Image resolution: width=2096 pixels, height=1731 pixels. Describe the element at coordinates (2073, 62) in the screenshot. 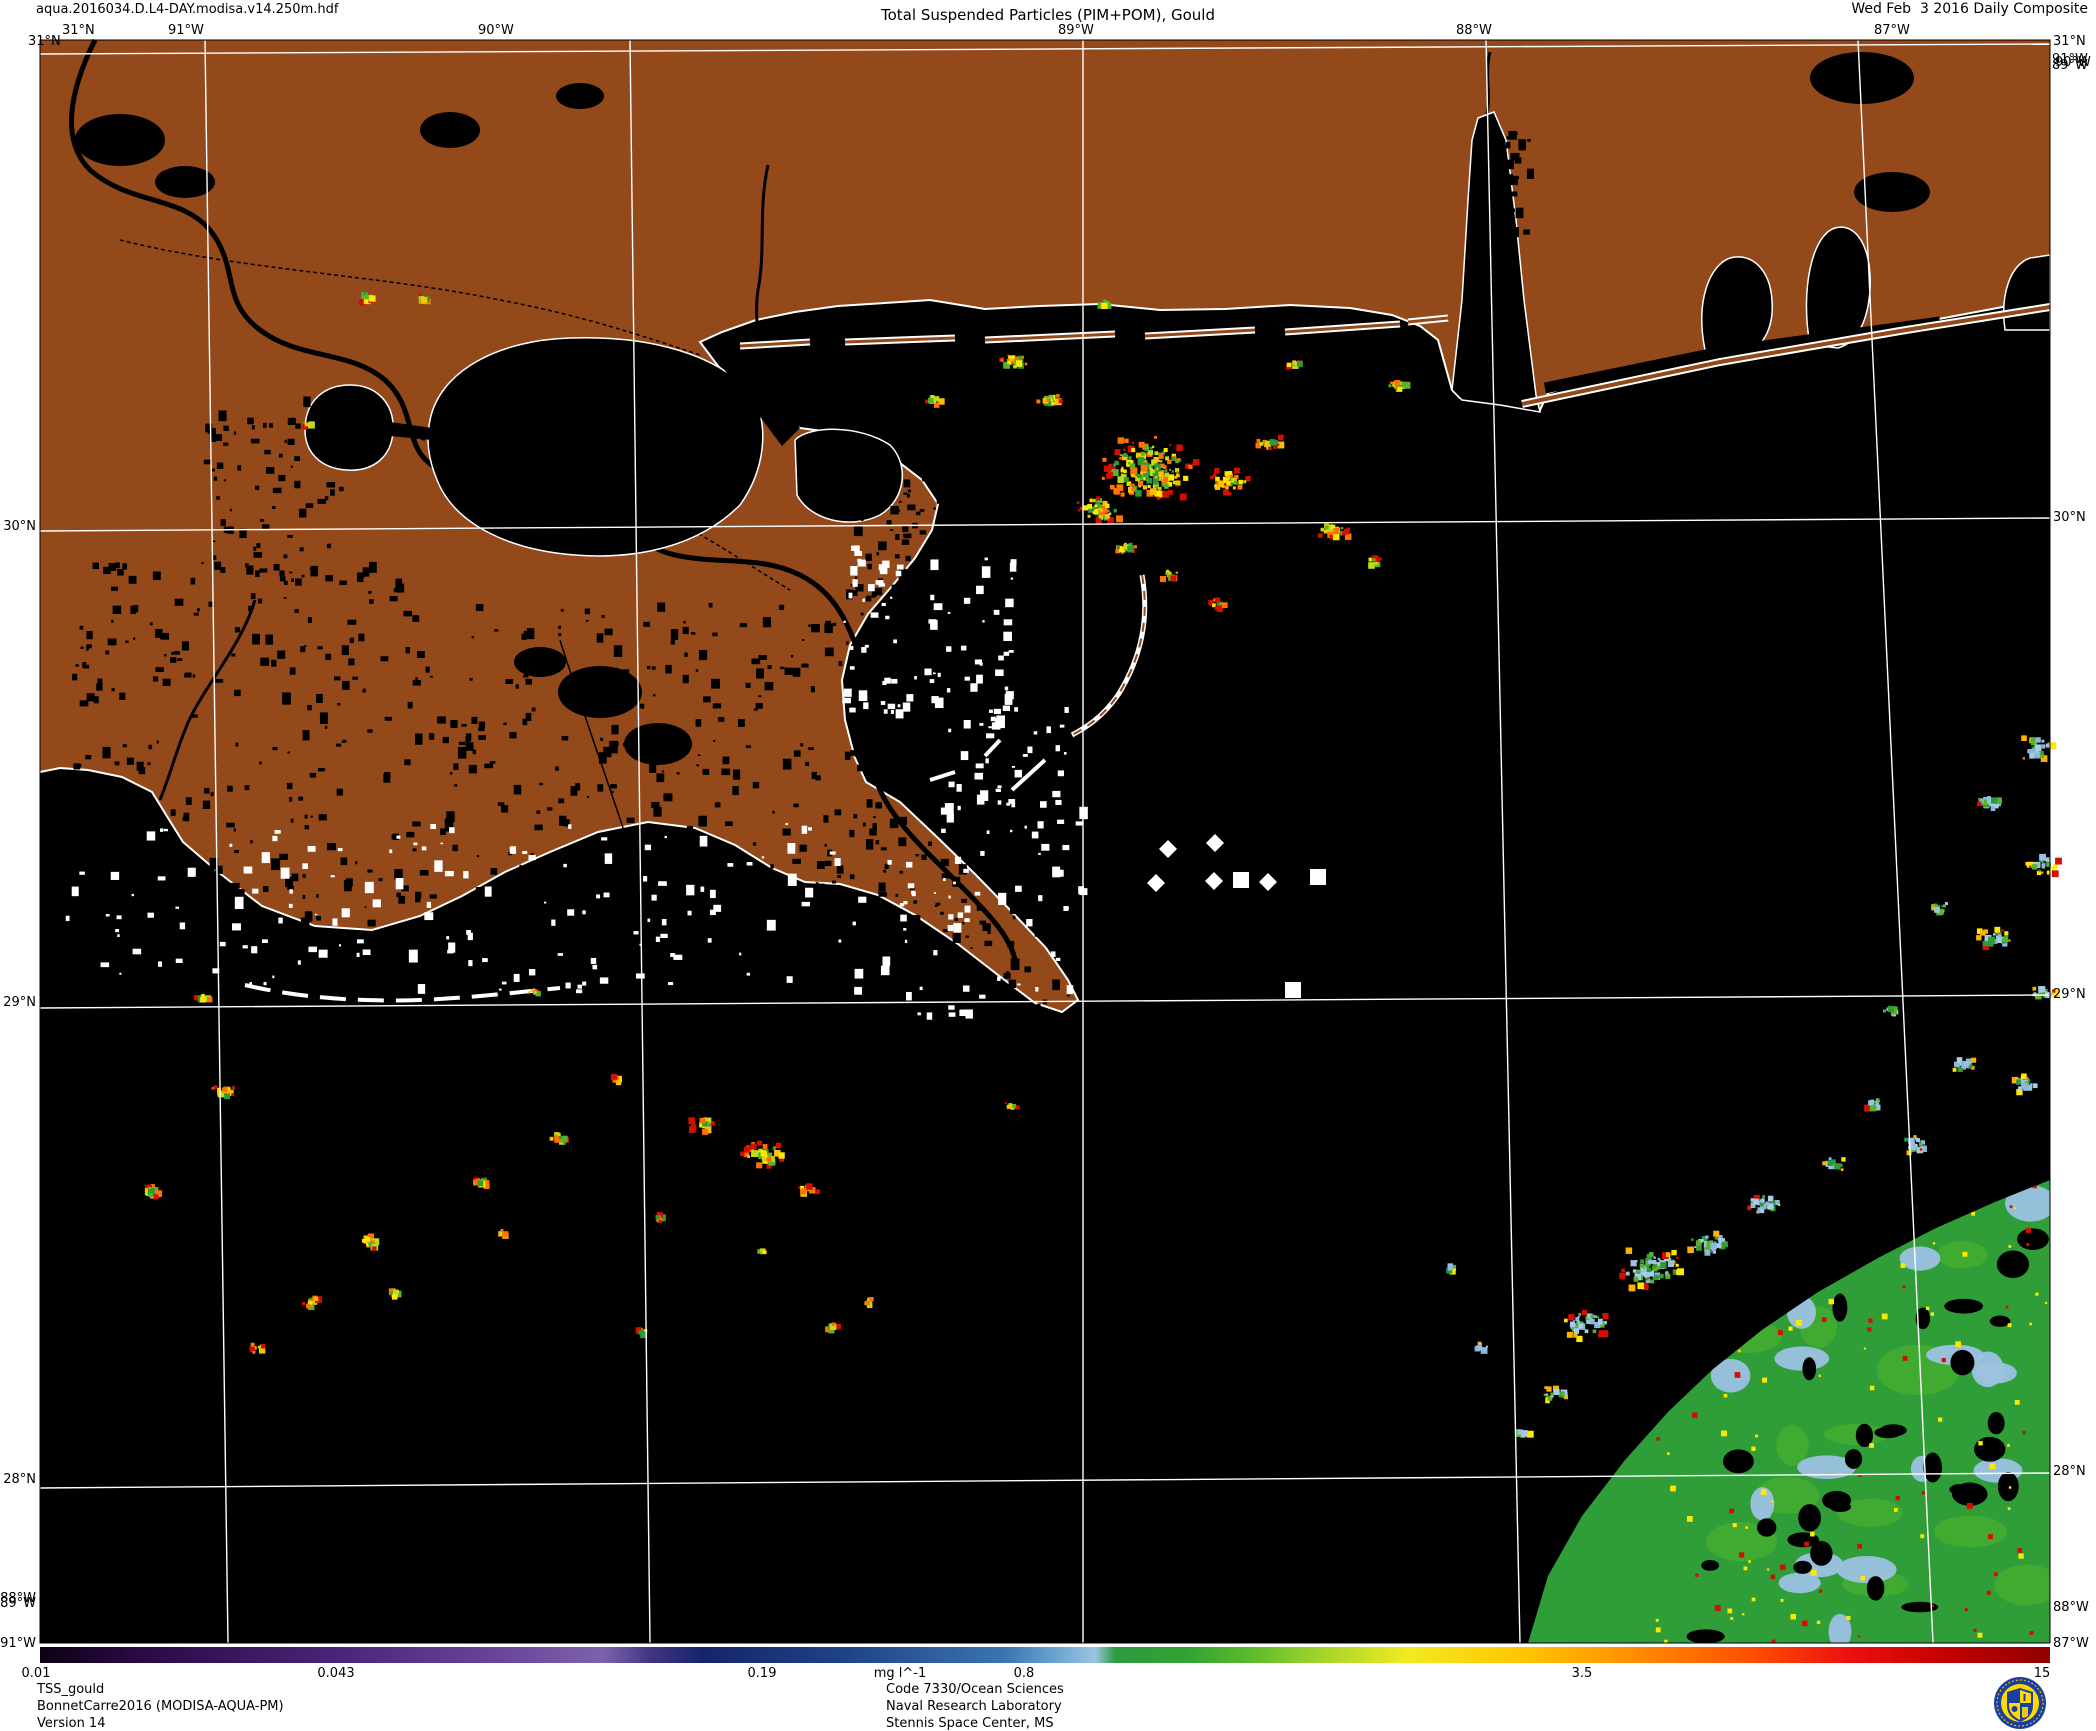

I see `grid-label-top-9: 90°W` at that location.